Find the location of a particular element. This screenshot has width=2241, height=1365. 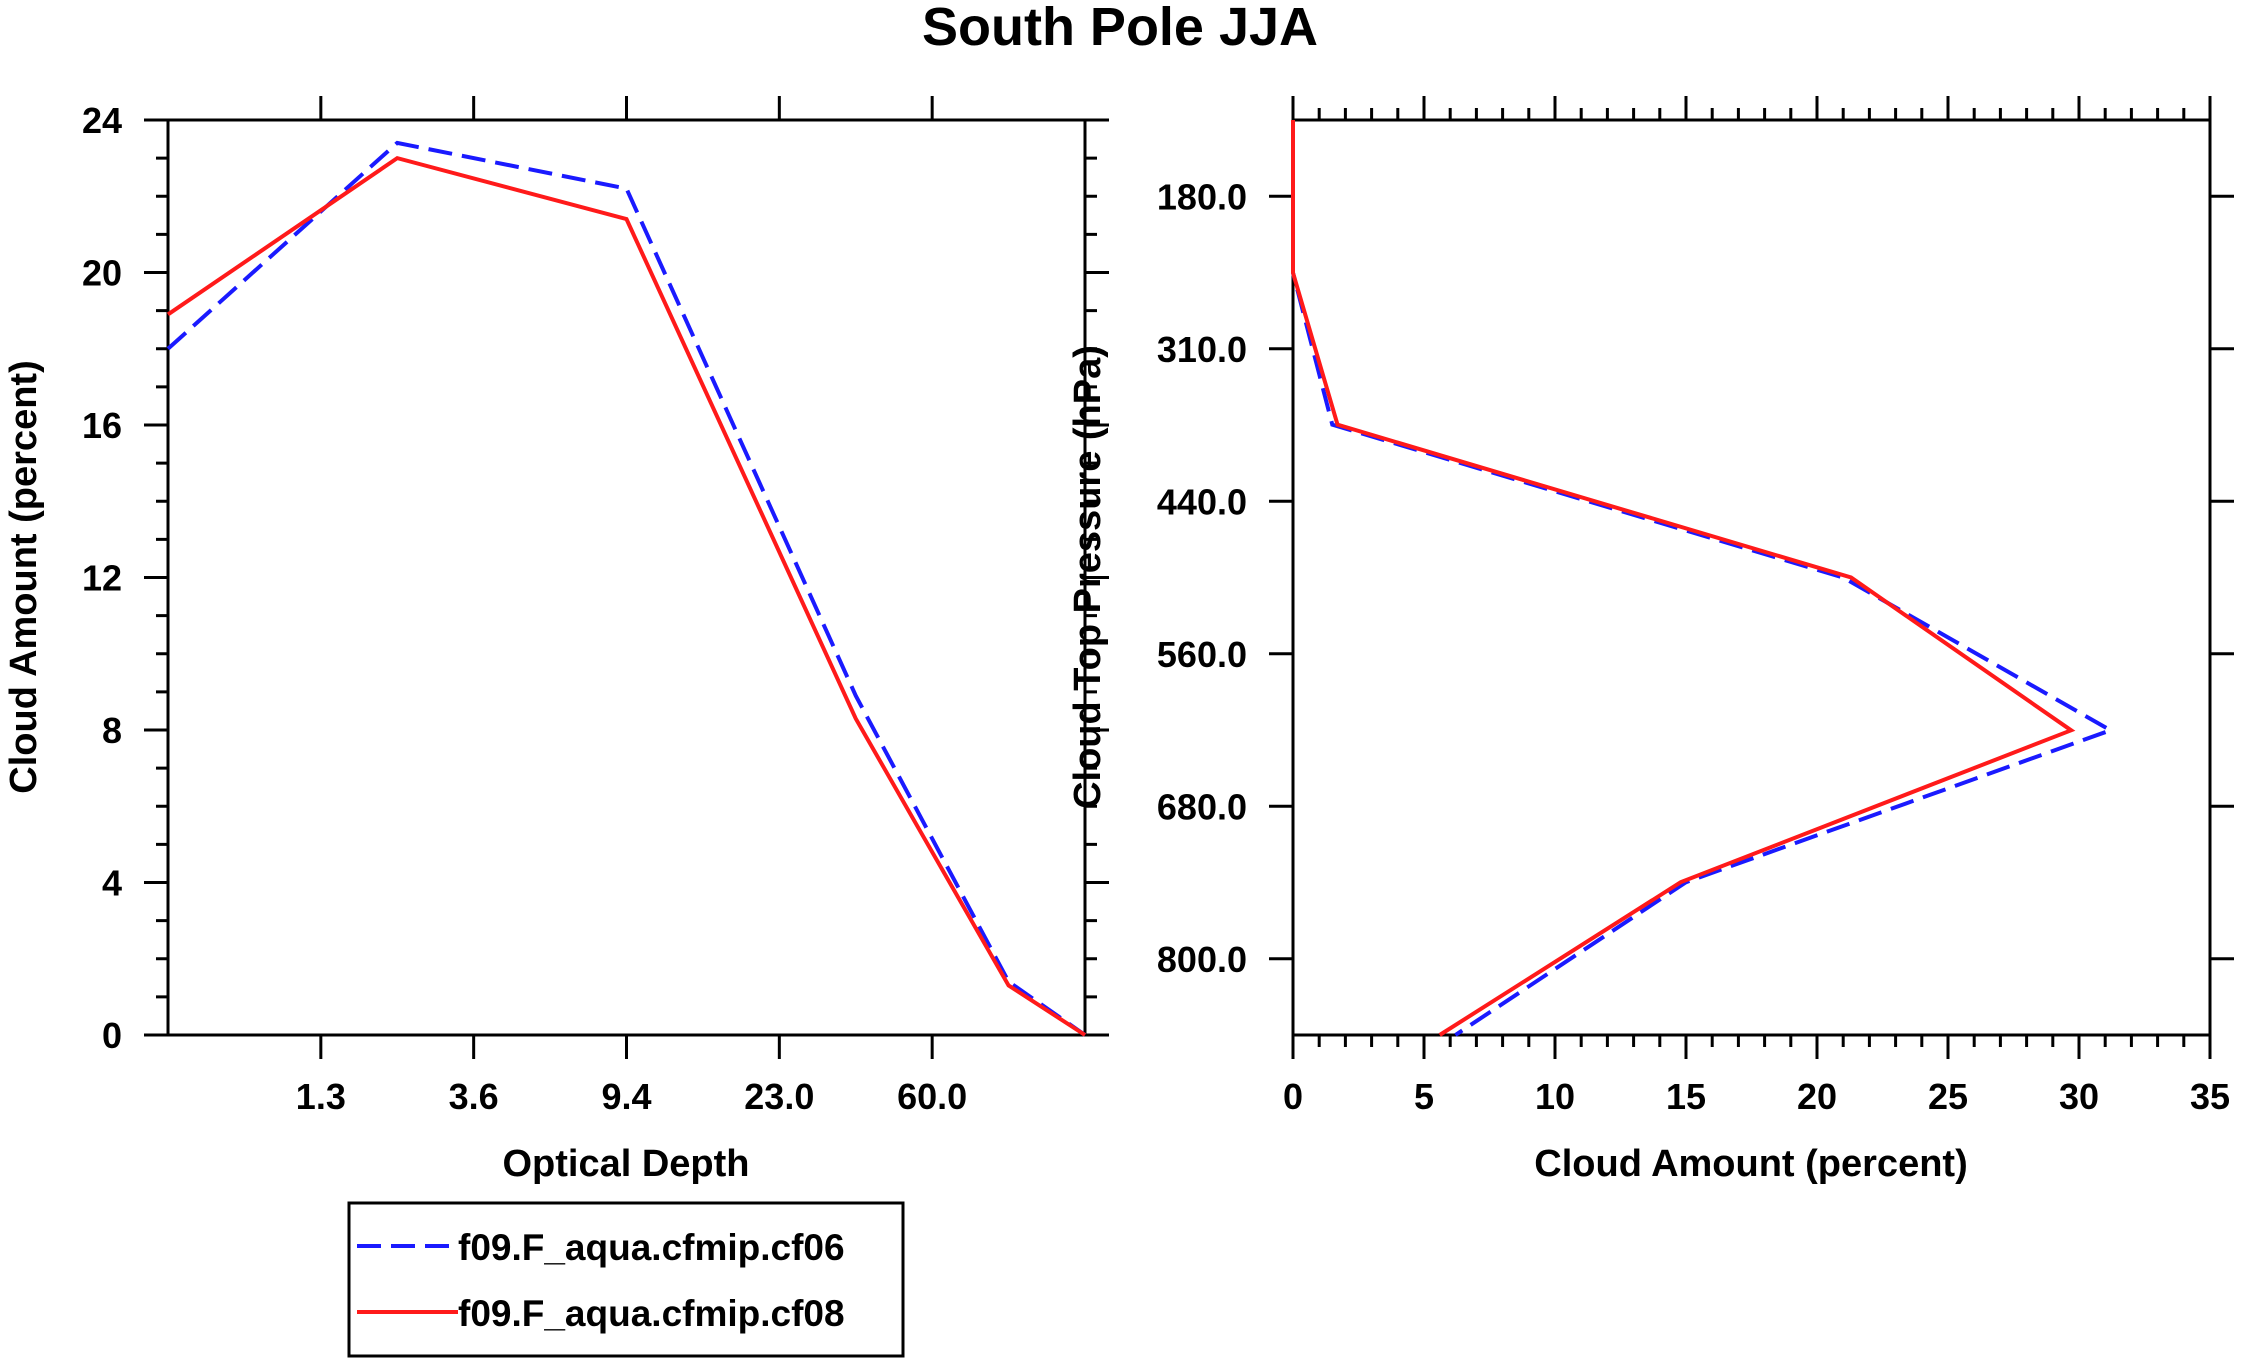

left-y-tick-label: 12 is located at coordinates (102, 578).